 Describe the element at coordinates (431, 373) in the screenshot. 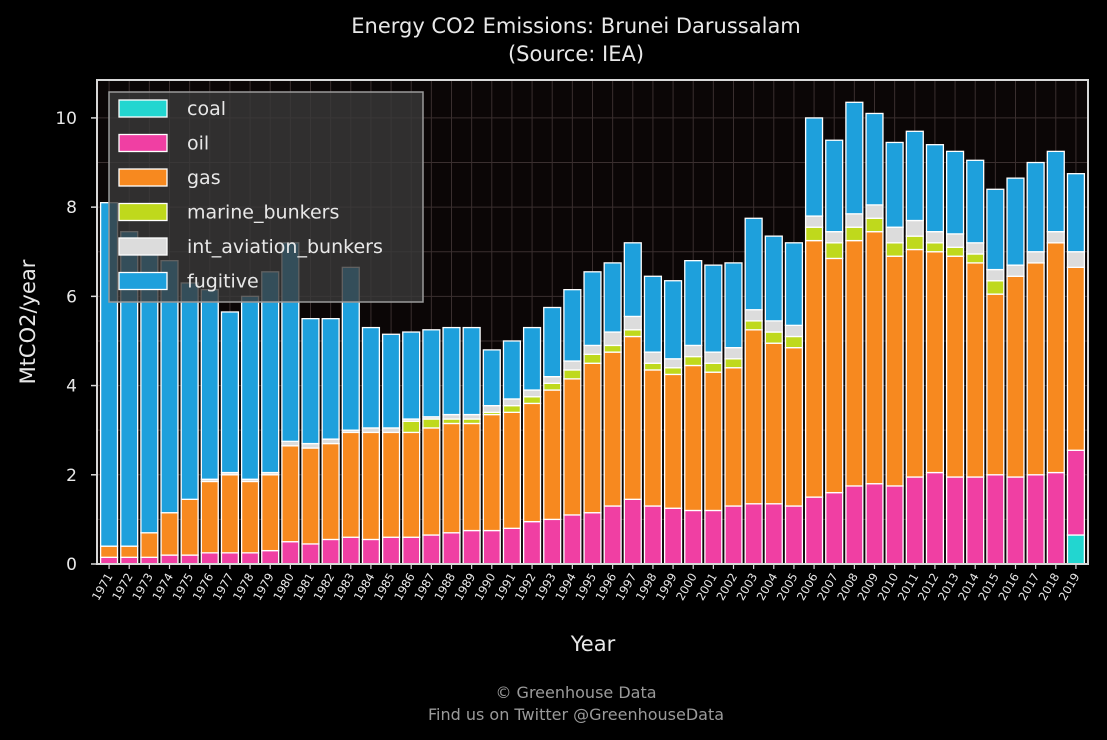

I see `bar-fugitive-1987` at that location.